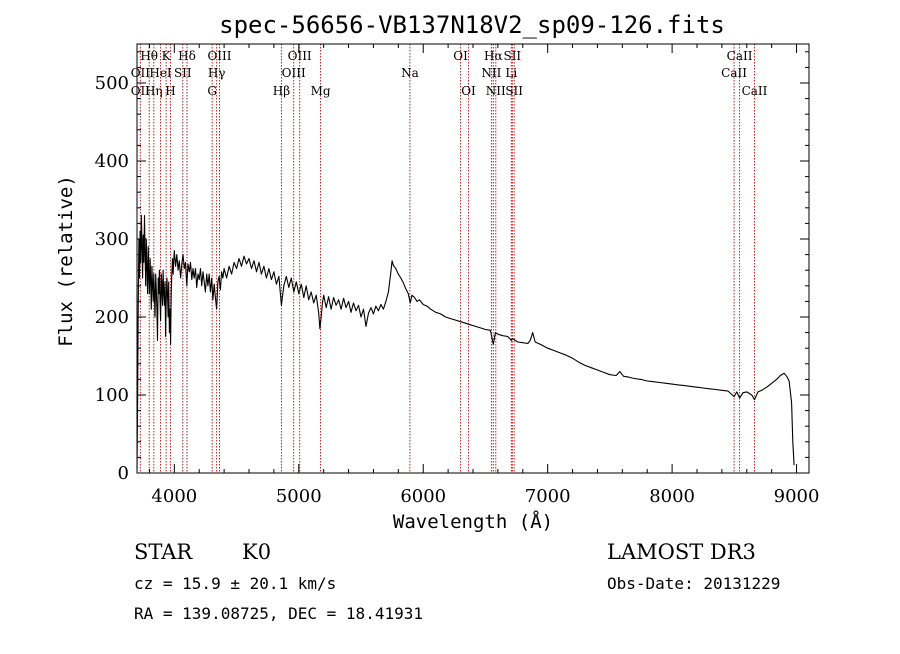 This screenshot has height=654, width=900. Describe the element at coordinates (167, 56) in the screenshot. I see `line-label: K` at that location.